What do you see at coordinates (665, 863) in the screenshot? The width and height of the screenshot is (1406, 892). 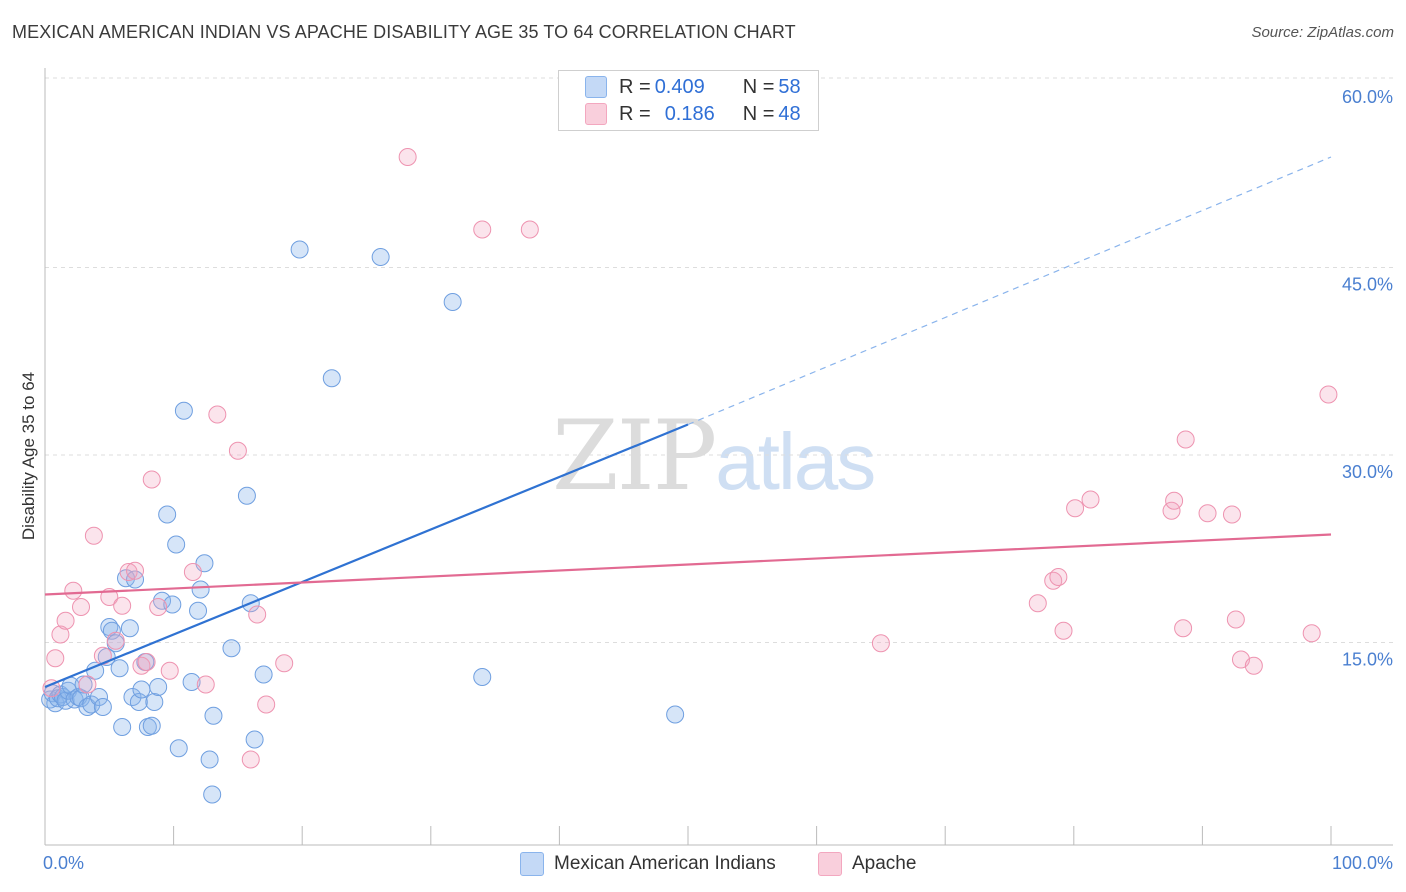 I see `legend-label-mexican-american-indians: Mexican American Indians` at bounding box center [665, 863].